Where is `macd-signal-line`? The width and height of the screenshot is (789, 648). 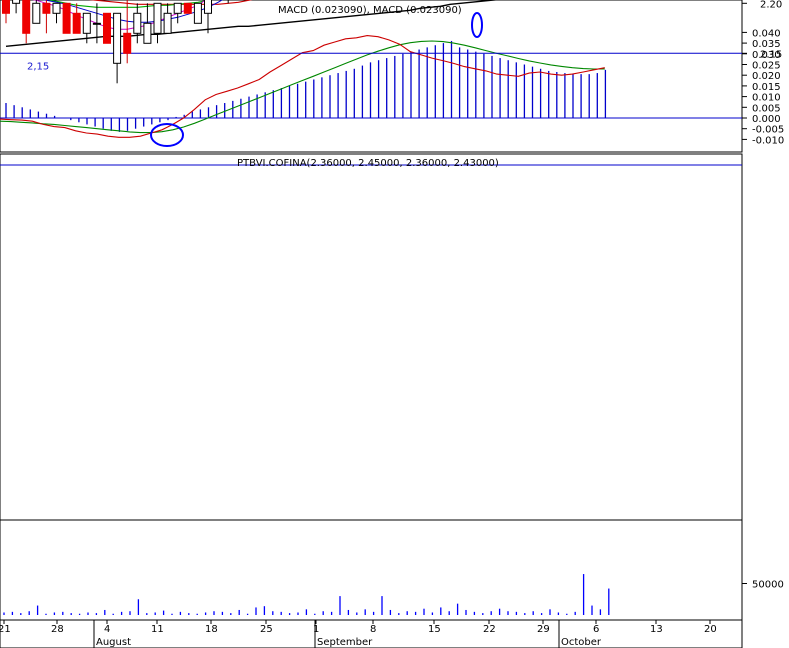
macd-signal-line is located at coordinates (302, 87).